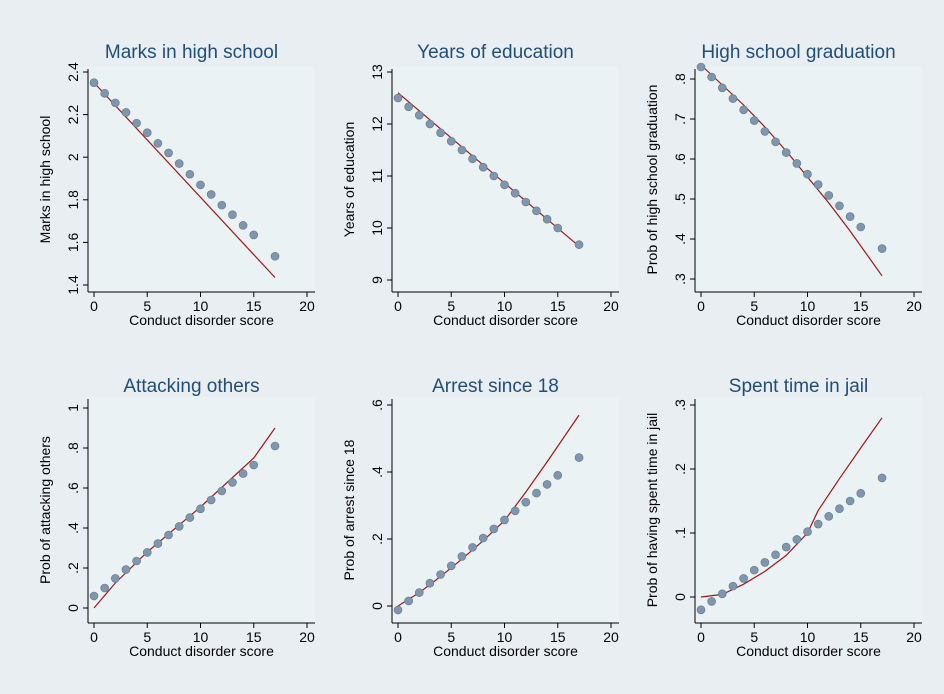  Describe the element at coordinates (45, 510) in the screenshot. I see `y-axis-label: Prob of attacking others` at that location.